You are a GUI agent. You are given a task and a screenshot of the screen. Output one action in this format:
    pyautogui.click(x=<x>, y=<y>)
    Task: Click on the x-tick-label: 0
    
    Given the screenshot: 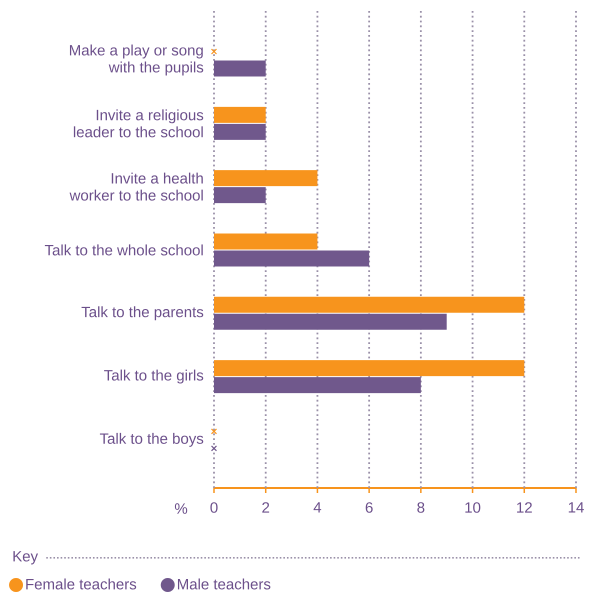 What is the action you would take?
    pyautogui.click(x=214, y=507)
    